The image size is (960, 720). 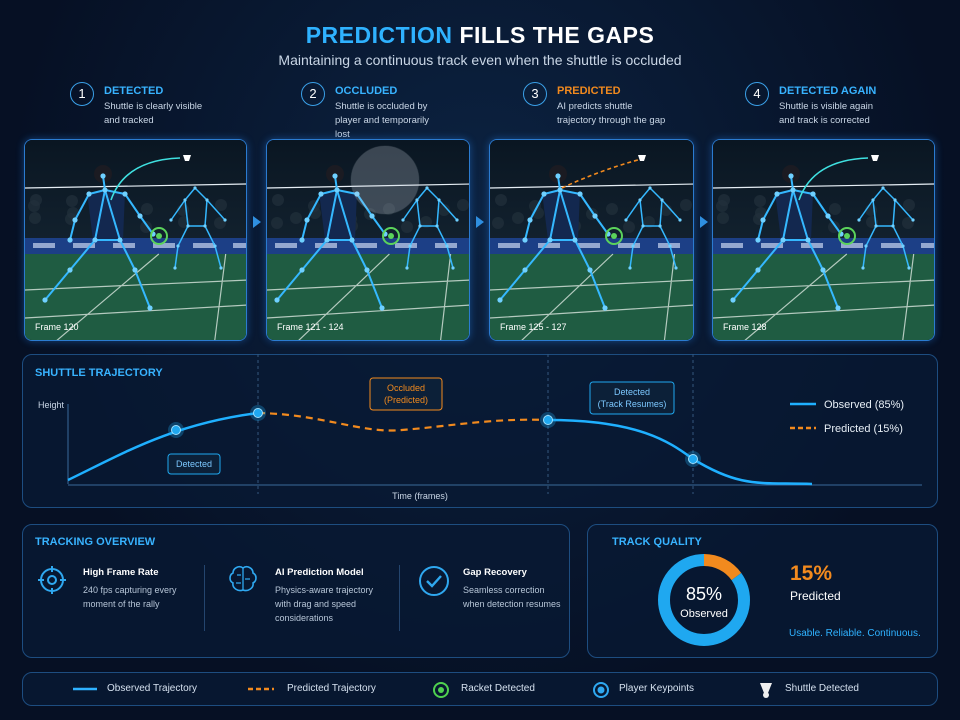 What do you see at coordinates (533, 327) in the screenshot?
I see `frame-label: Frame 125 - 127` at bounding box center [533, 327].